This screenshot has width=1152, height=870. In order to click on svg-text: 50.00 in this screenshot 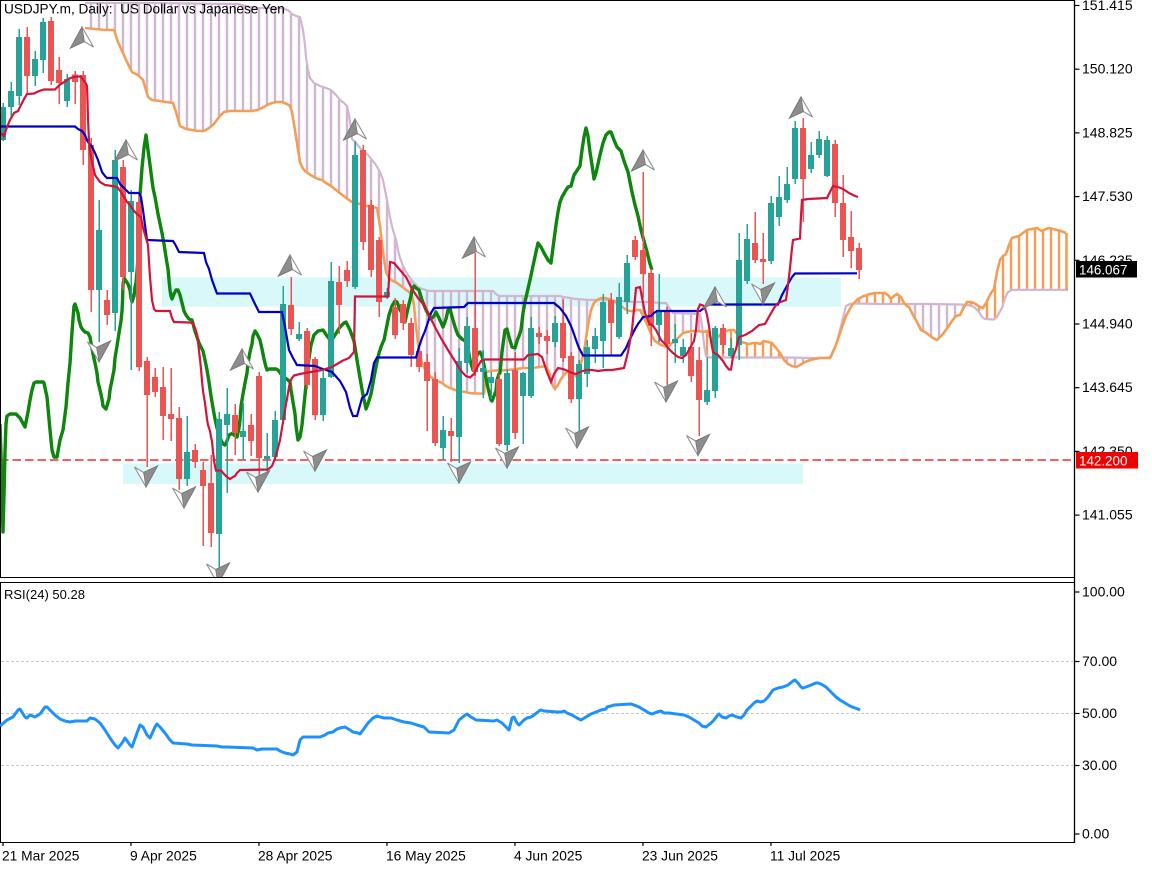, I will do `click(1099, 713)`.